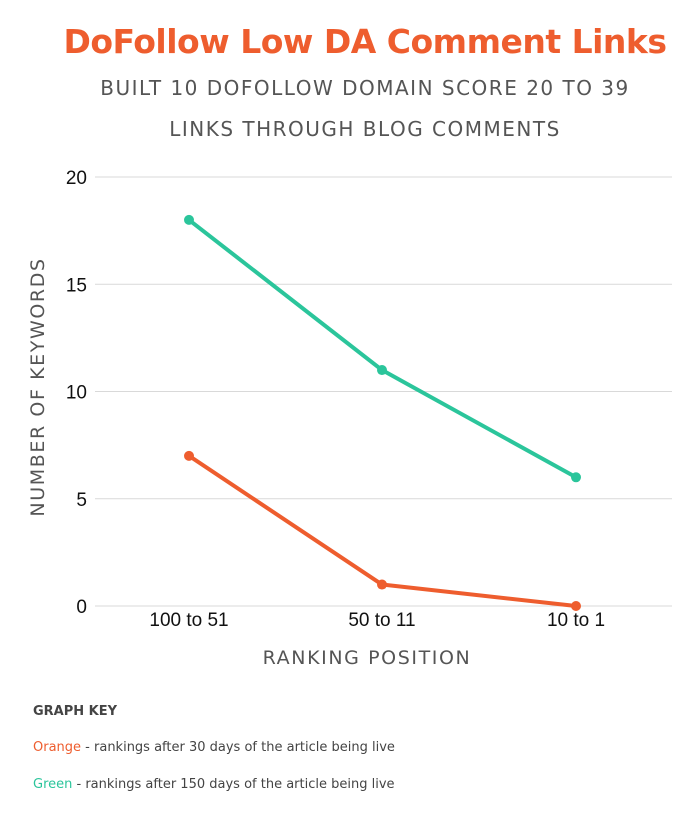  Describe the element at coordinates (76, 285) in the screenshot. I see `y-tick-label: 15` at that location.